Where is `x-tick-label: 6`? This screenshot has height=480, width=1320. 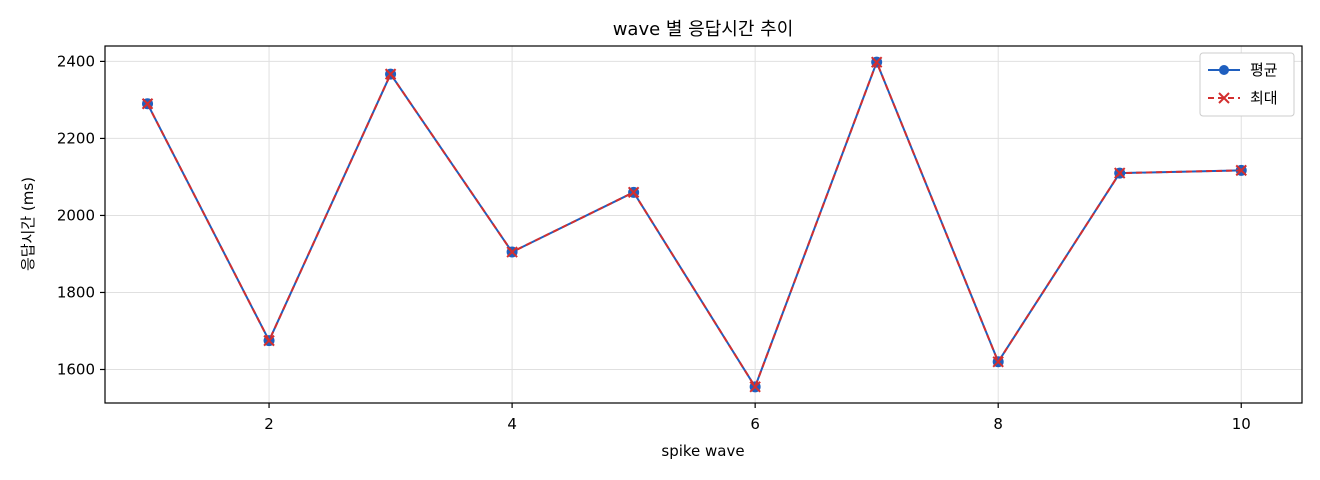
x-tick-label: 6 is located at coordinates (755, 424).